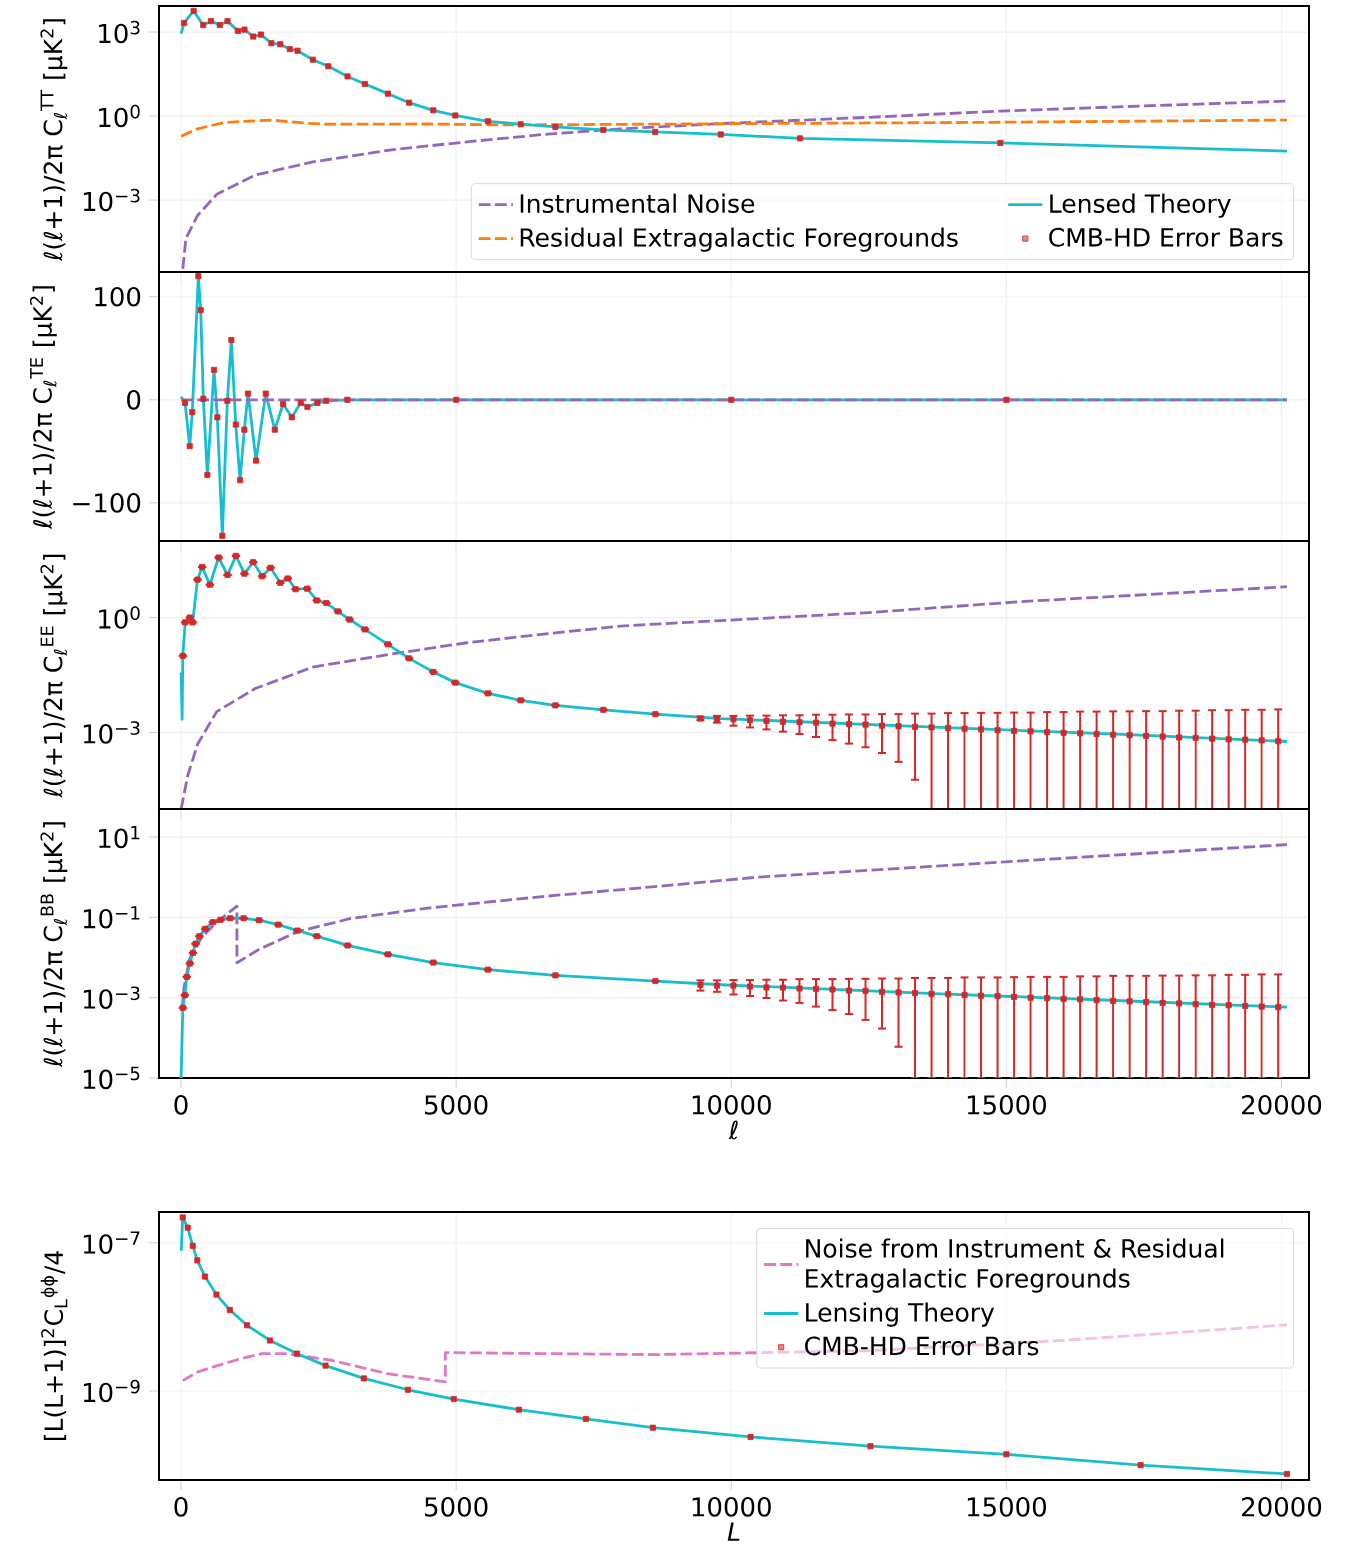  Describe the element at coordinates (43, 408) in the screenshot. I see `y-axis-title: ℓ(ℓ+1)/2π C$_{ℓ}$$^{TE}$ [μK$^{2}$]` at that location.